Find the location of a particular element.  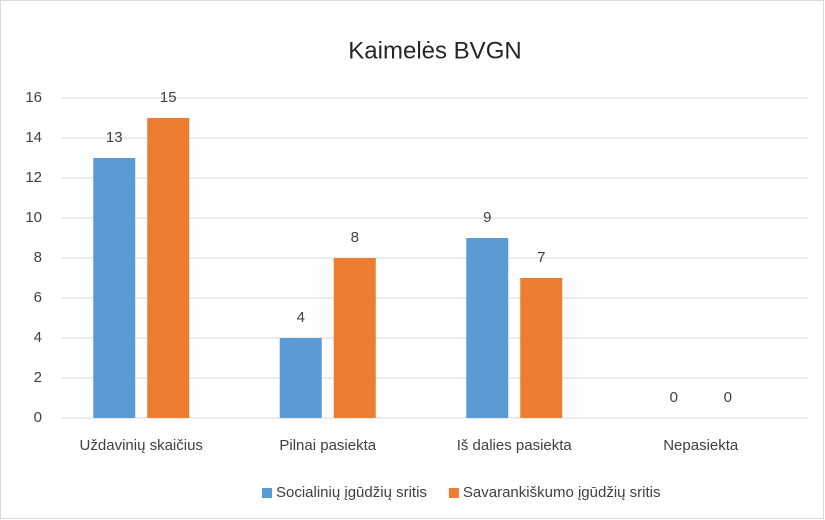

x-tick-label: Nepasiekta is located at coordinates (701, 445).